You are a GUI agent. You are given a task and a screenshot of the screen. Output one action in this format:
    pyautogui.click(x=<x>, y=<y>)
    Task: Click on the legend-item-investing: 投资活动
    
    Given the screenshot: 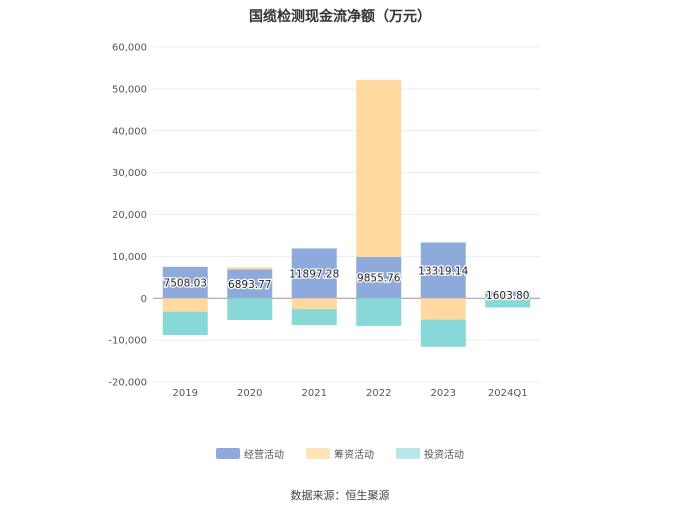 What is the action you would take?
    pyautogui.click(x=430, y=453)
    